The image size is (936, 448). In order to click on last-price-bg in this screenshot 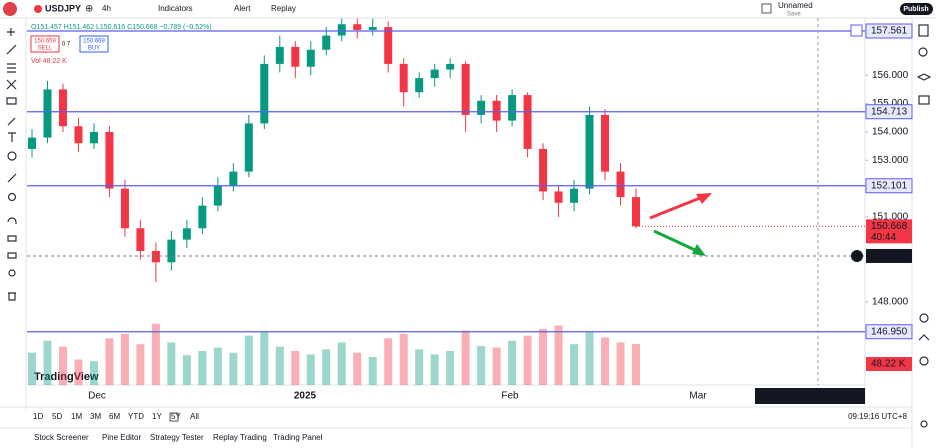, I will do `click(889, 231)`.